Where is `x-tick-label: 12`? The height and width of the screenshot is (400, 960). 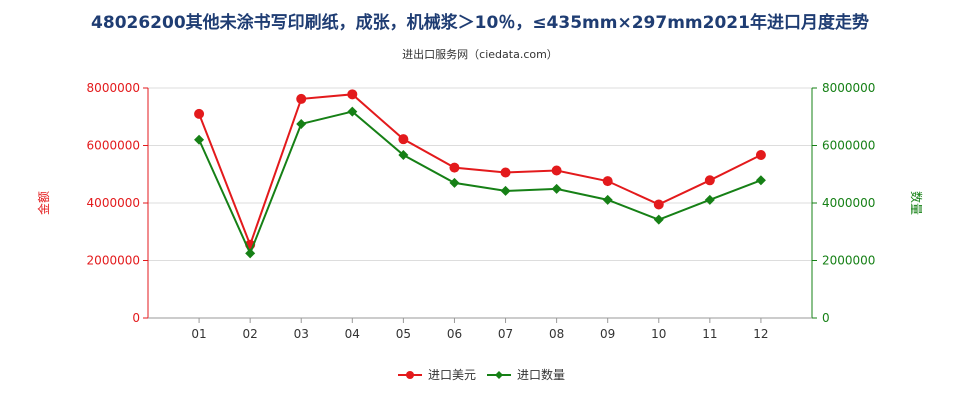
x-tick-label: 12 is located at coordinates (760, 334).